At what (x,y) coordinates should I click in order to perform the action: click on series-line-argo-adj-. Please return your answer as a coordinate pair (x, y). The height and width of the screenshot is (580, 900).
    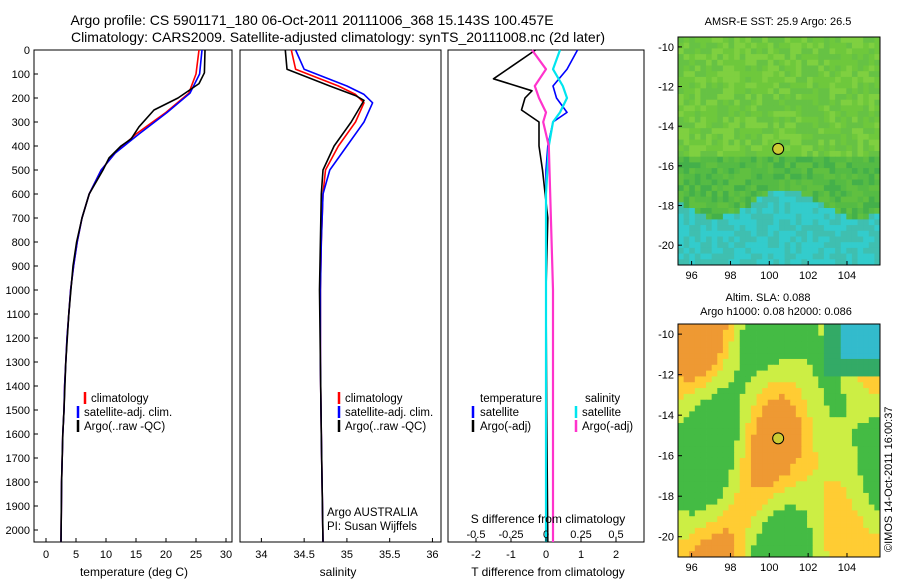
    Looking at the image, I should click on (543, 295).